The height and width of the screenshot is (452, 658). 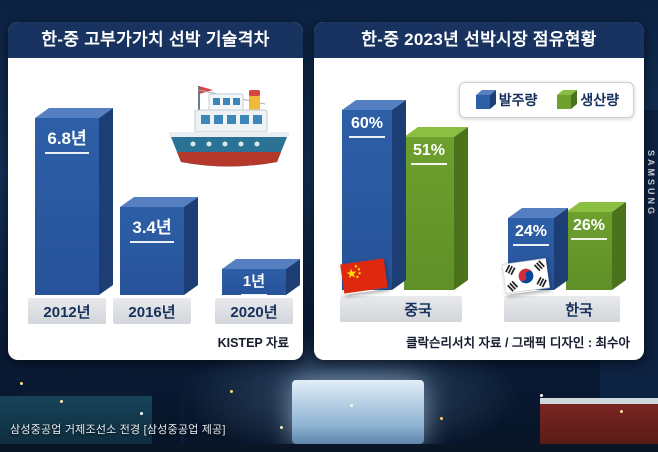 What do you see at coordinates (531, 234) in the screenshot?
I see `korea-orders-value: 24%` at bounding box center [531, 234].